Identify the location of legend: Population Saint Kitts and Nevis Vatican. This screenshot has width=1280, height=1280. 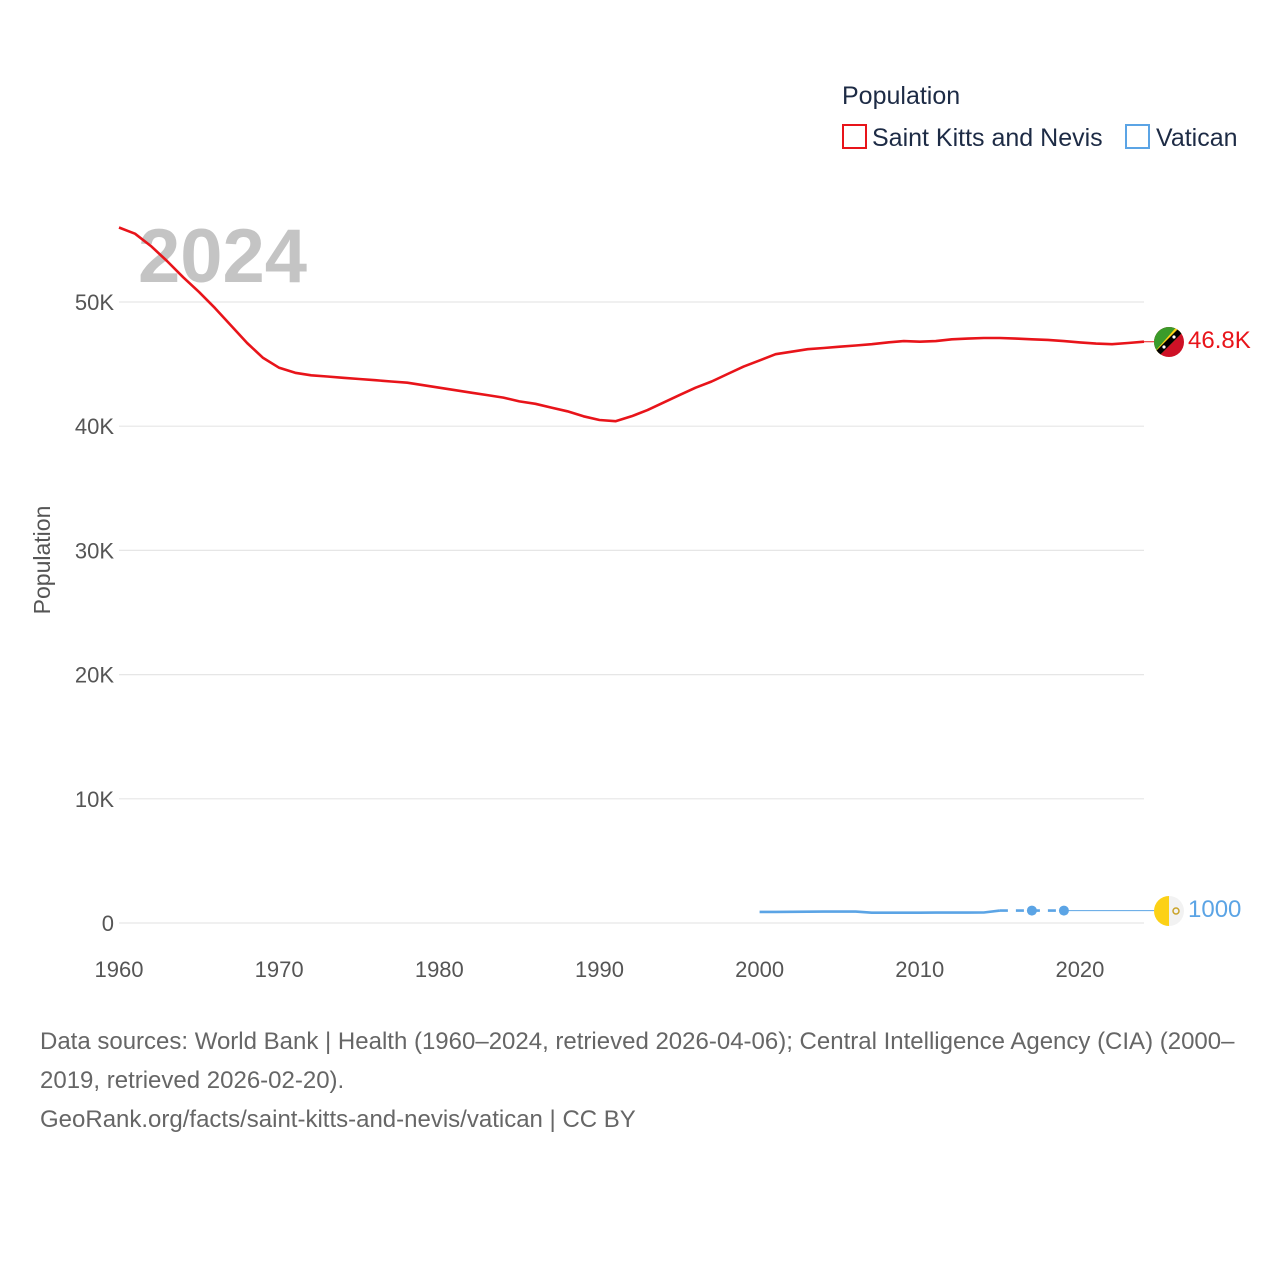
(1040, 117).